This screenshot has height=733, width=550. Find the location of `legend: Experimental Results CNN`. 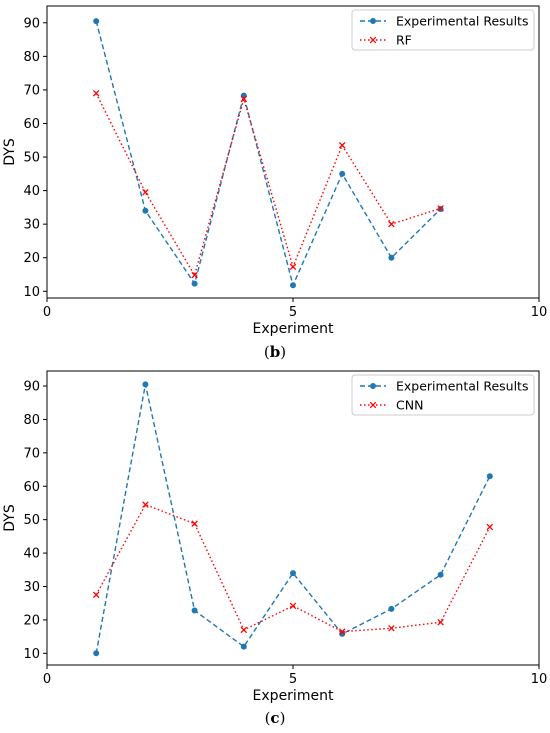

legend: Experimental Results CNN is located at coordinates (443, 395).